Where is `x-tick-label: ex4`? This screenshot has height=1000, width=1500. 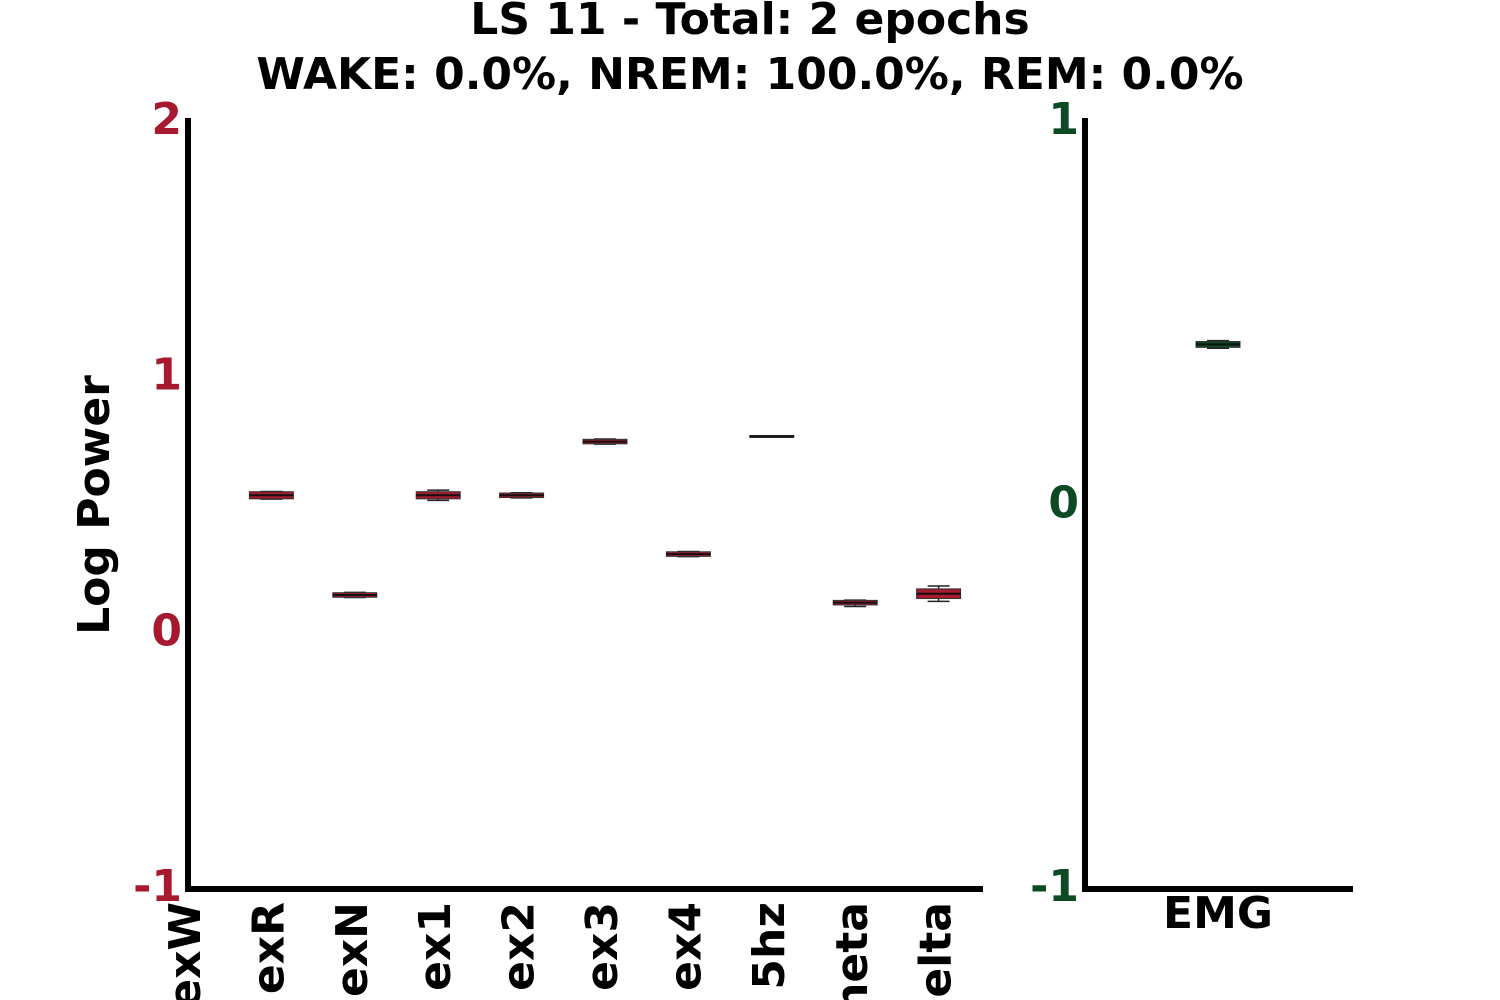
x-tick-label: ex4 is located at coordinates (685, 946).